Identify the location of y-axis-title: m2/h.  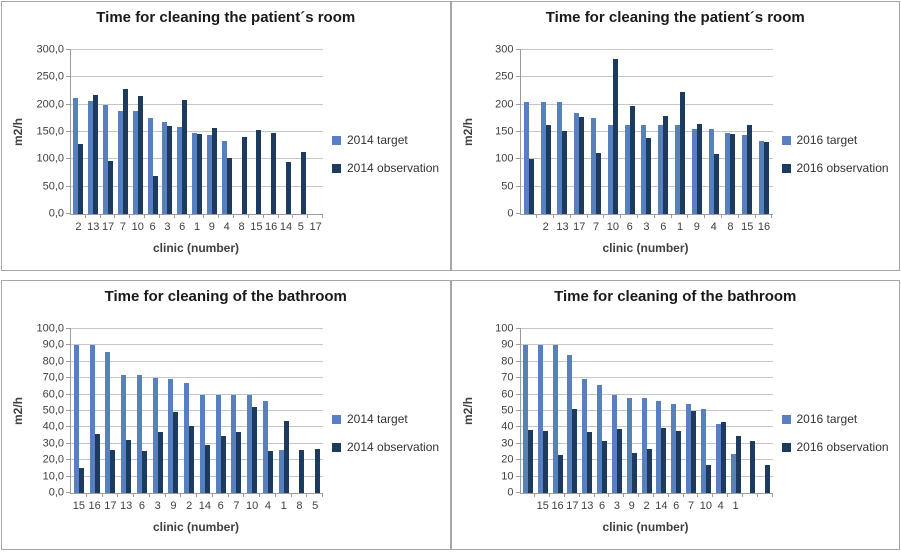
(18, 132).